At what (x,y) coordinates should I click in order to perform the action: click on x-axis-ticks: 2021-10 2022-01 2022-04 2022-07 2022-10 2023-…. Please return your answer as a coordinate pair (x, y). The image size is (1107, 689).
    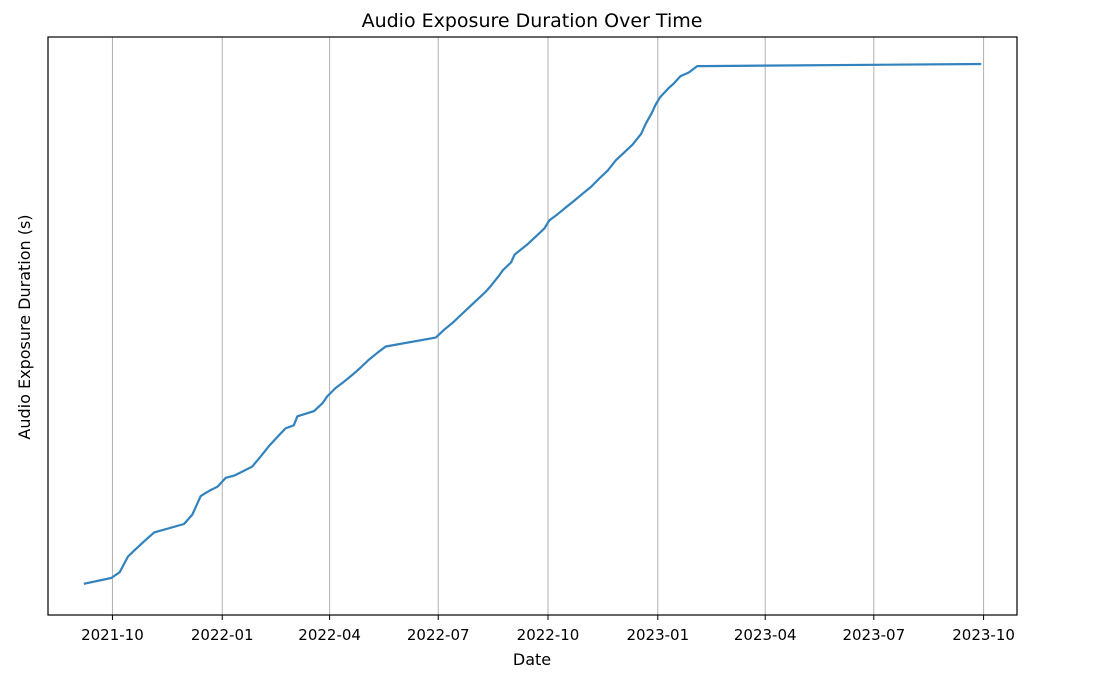
    Looking at the image, I should click on (548, 629).